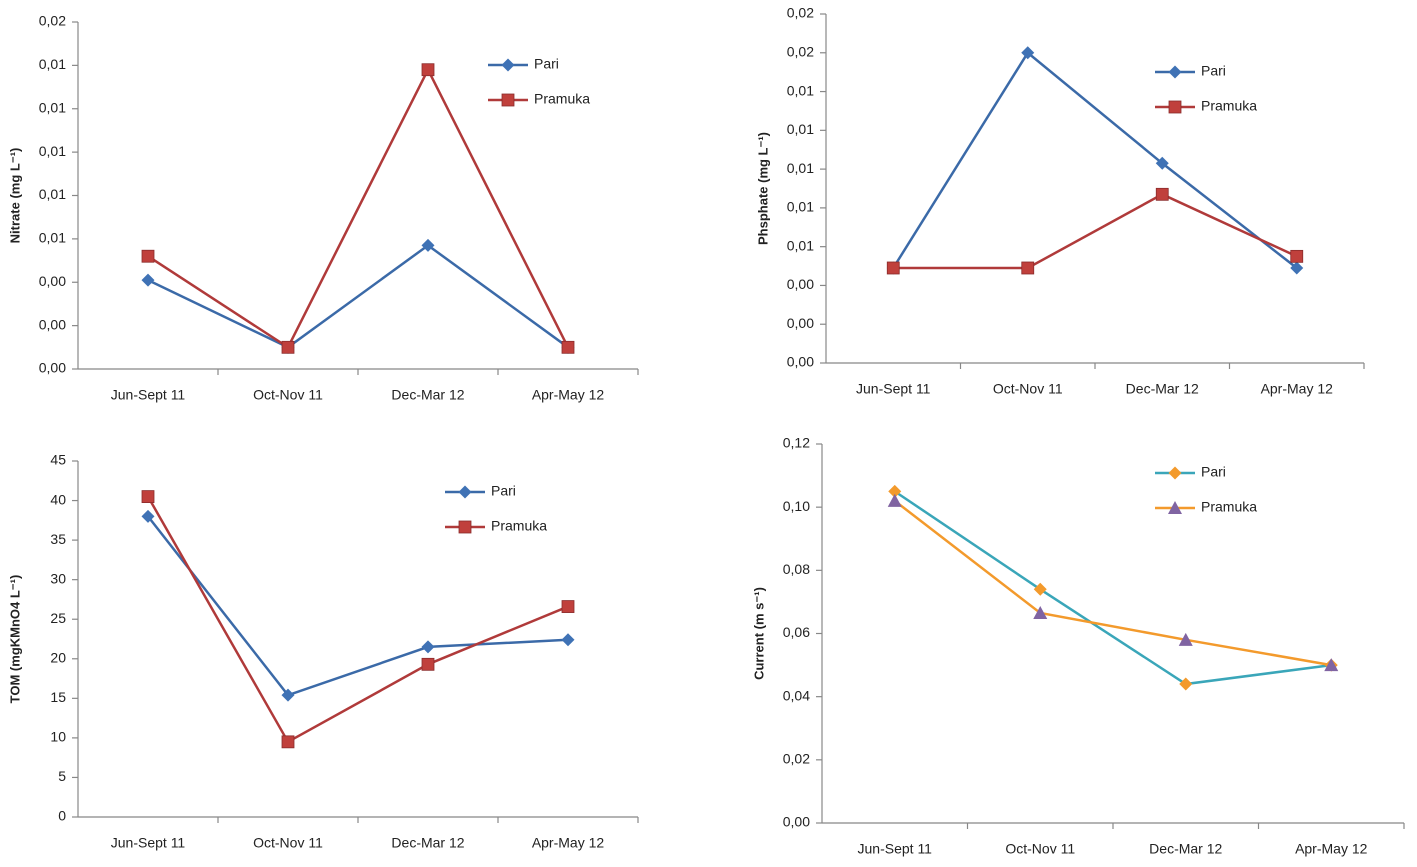  I want to click on y-tick-label: 15, so click(58, 697).